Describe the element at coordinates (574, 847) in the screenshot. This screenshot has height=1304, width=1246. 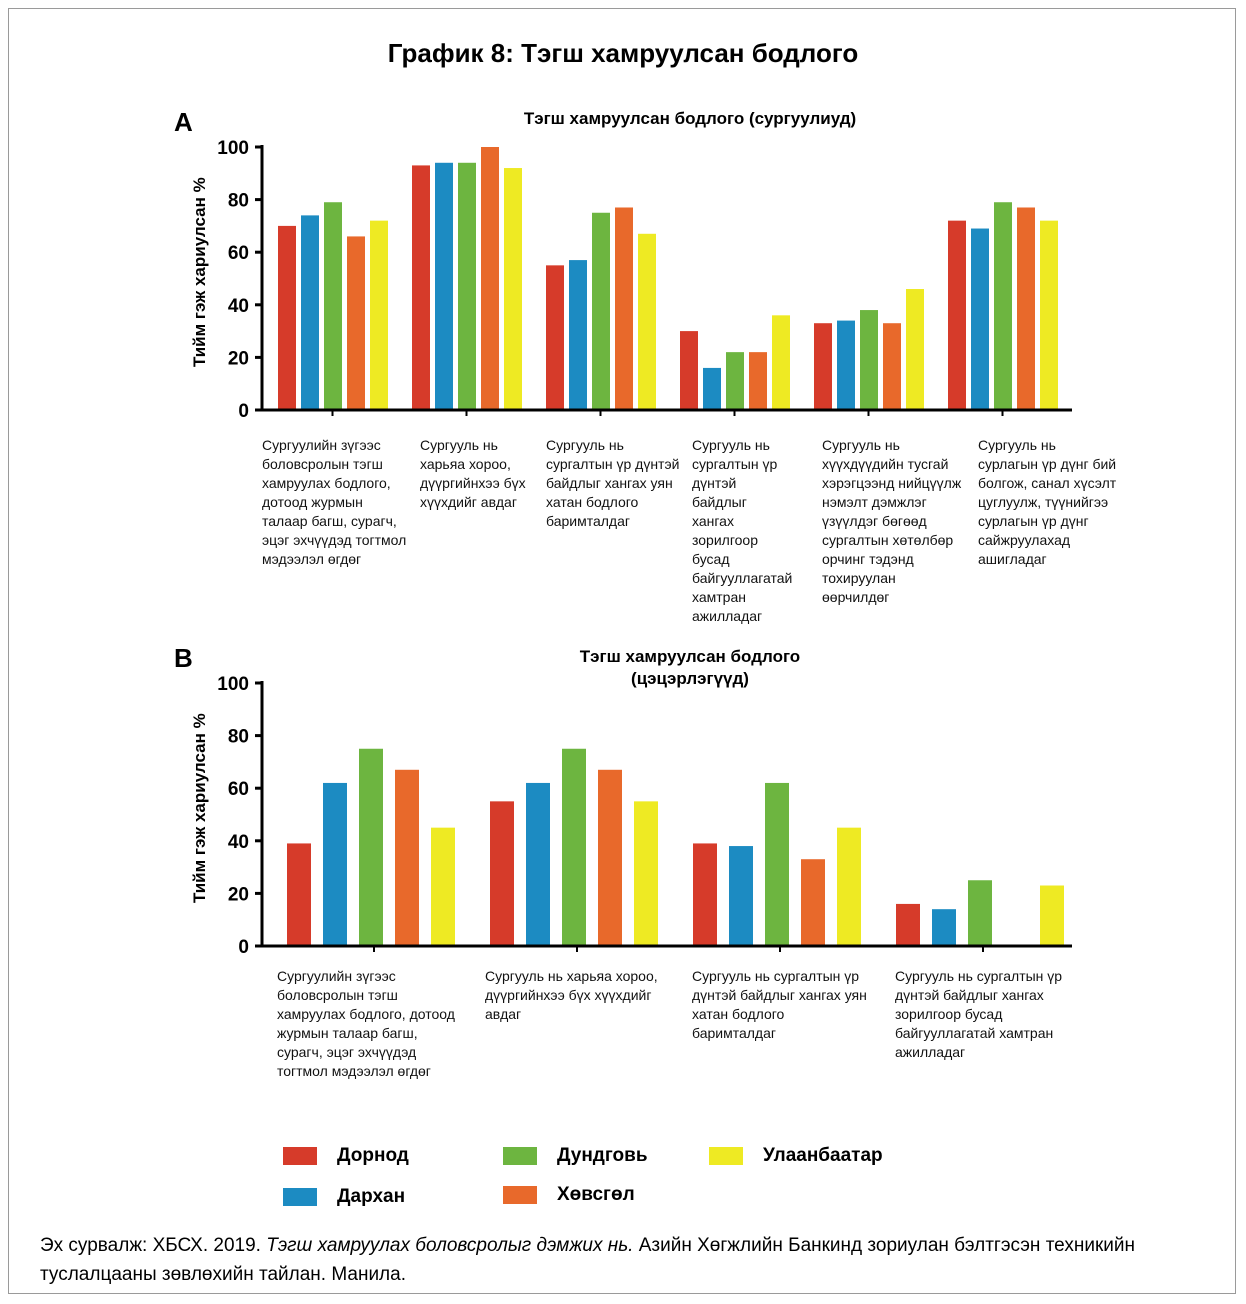
I see `bar-b-cat2-series3` at that location.